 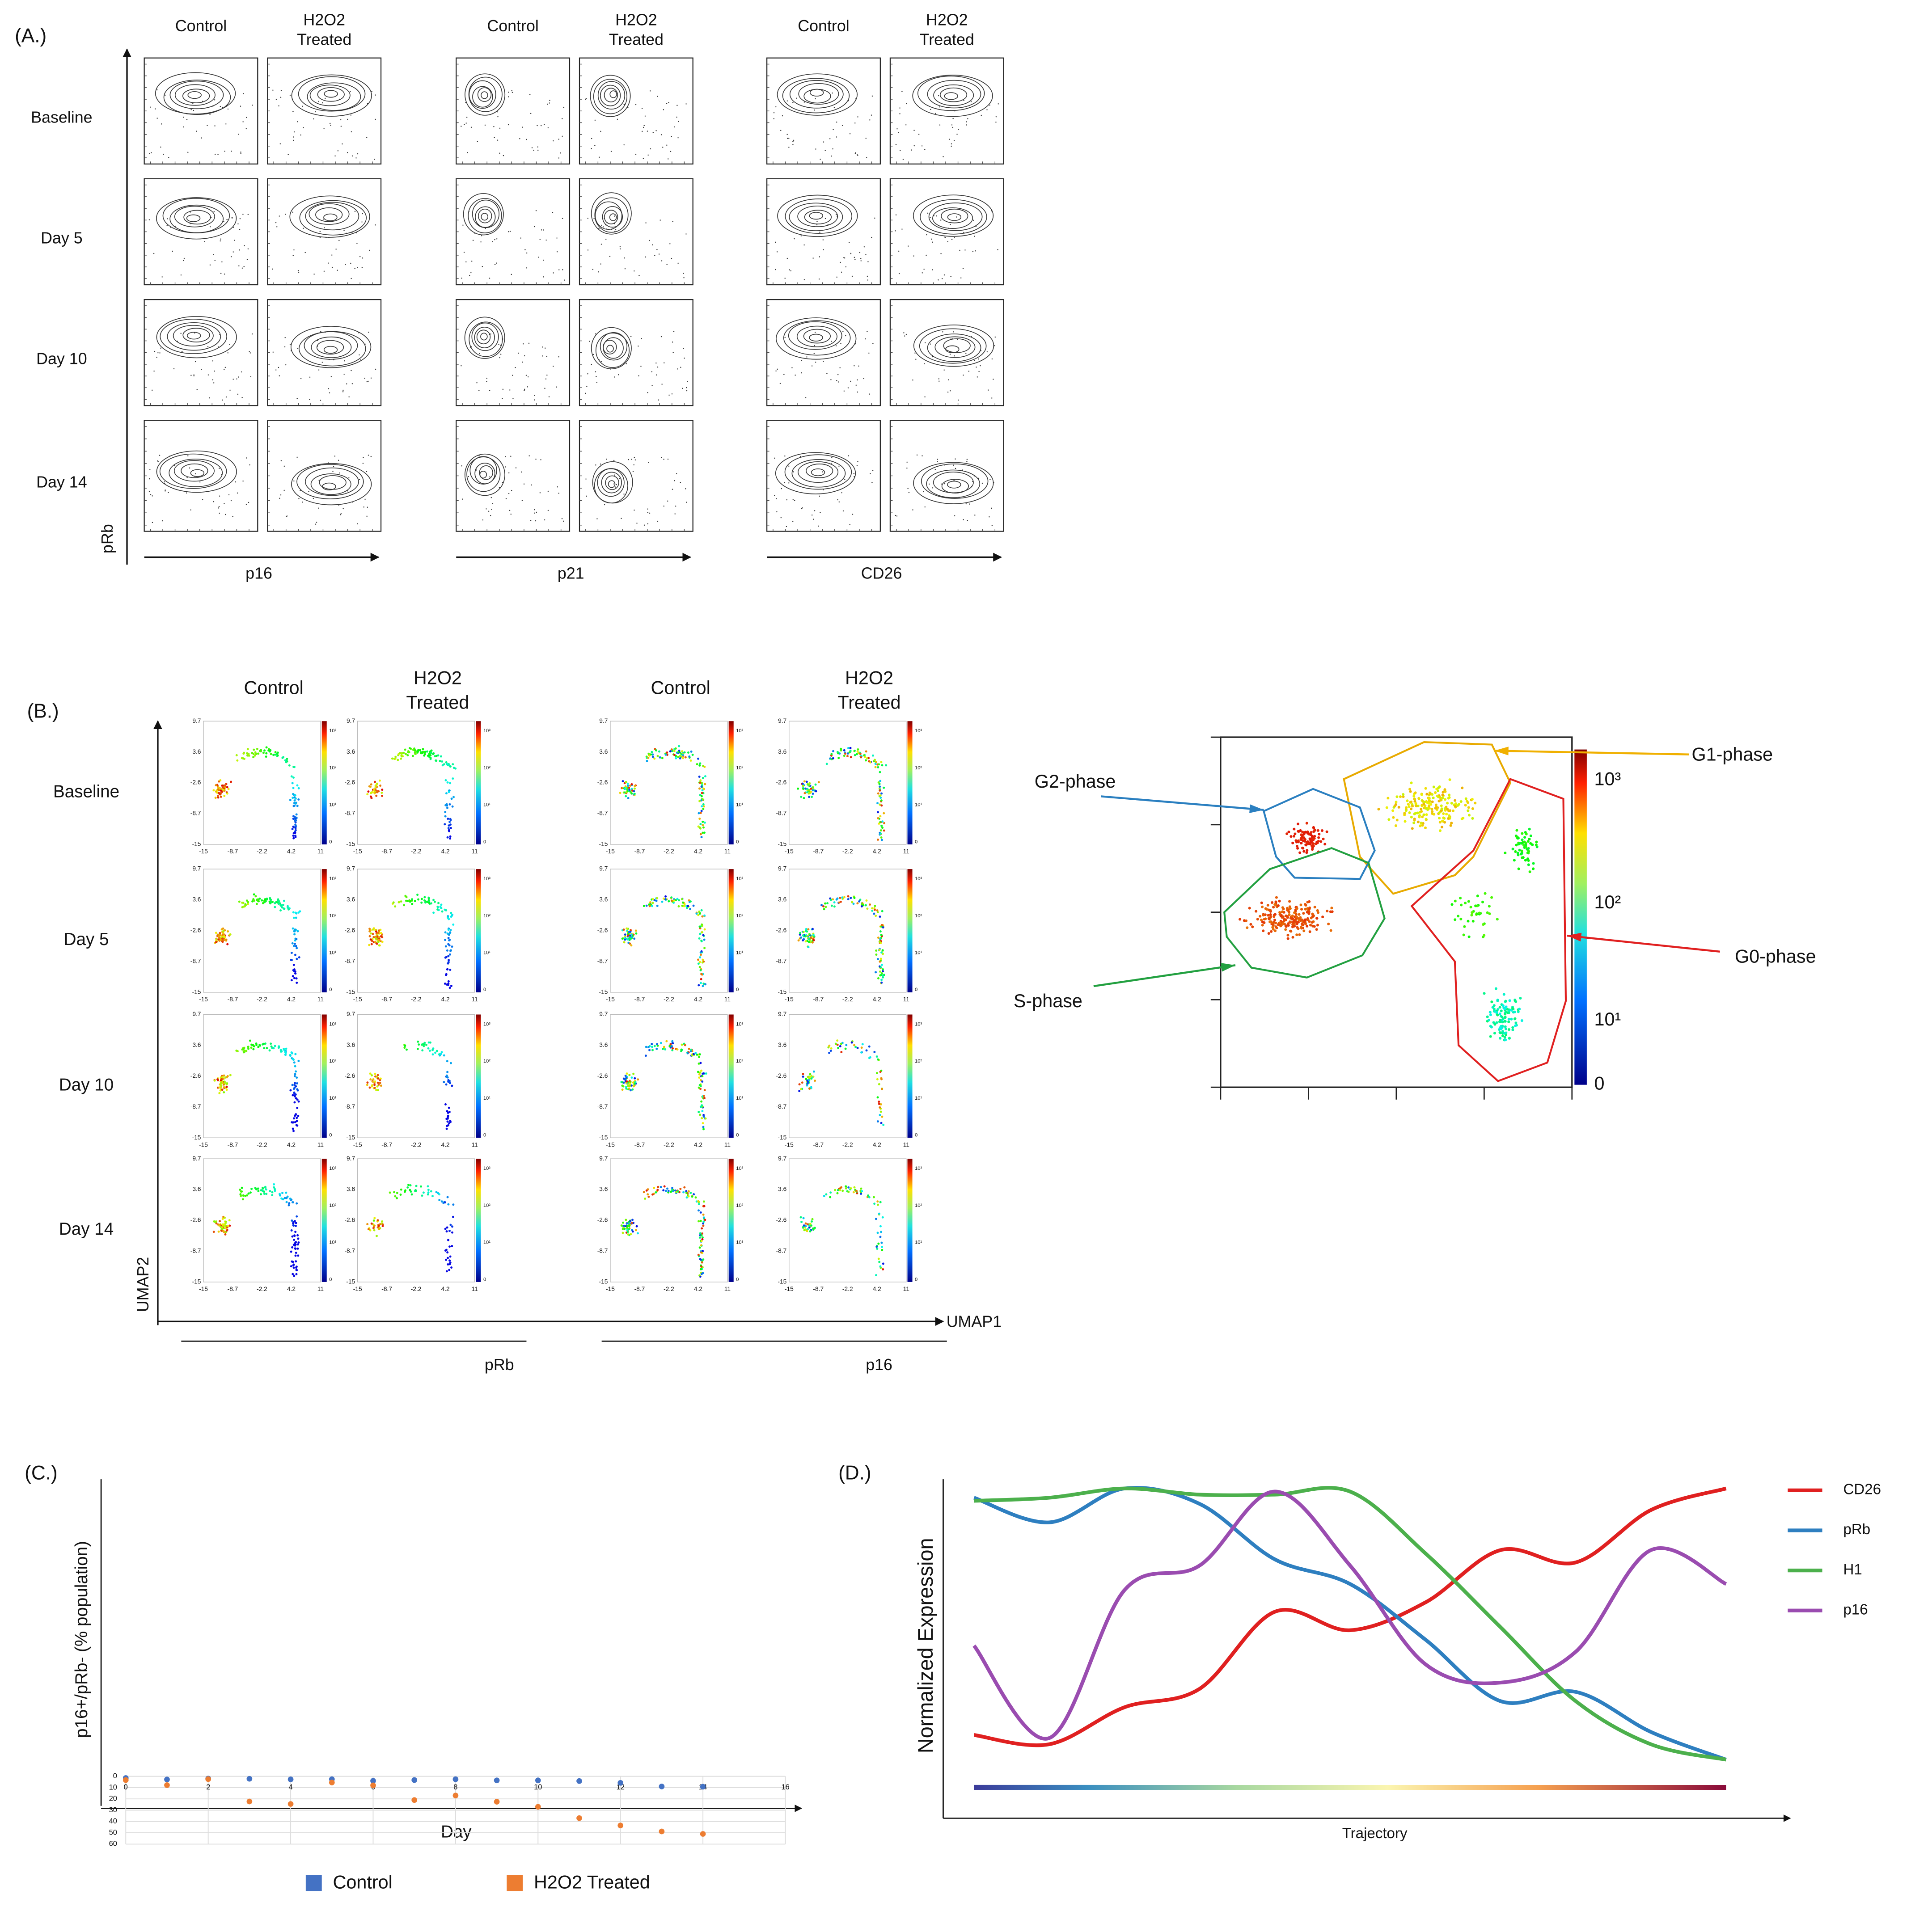 What do you see at coordinates (474, 999) in the screenshot?
I see `umap-x-tick-label: 11` at bounding box center [474, 999].